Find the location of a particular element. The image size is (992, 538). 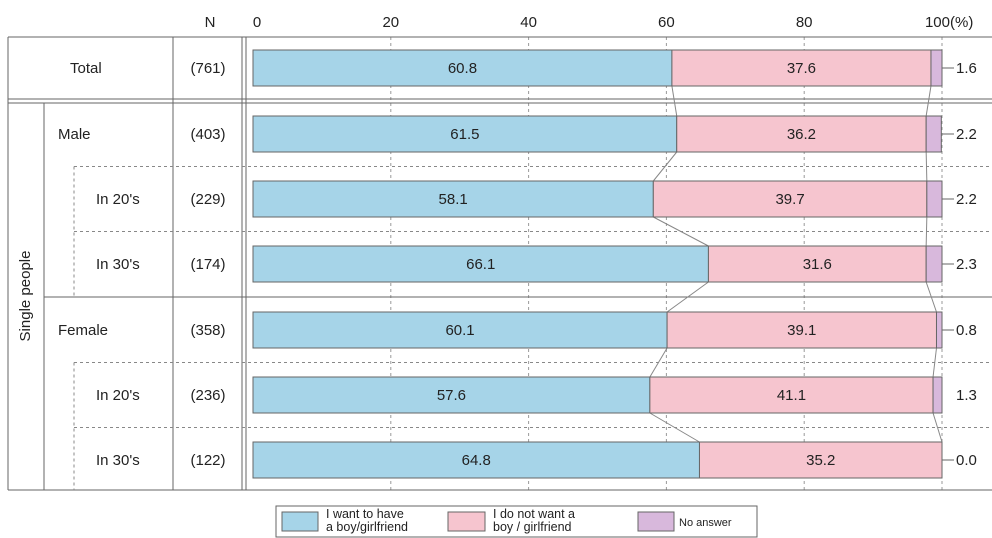

data-label: 58.1 is located at coordinates (453, 199).